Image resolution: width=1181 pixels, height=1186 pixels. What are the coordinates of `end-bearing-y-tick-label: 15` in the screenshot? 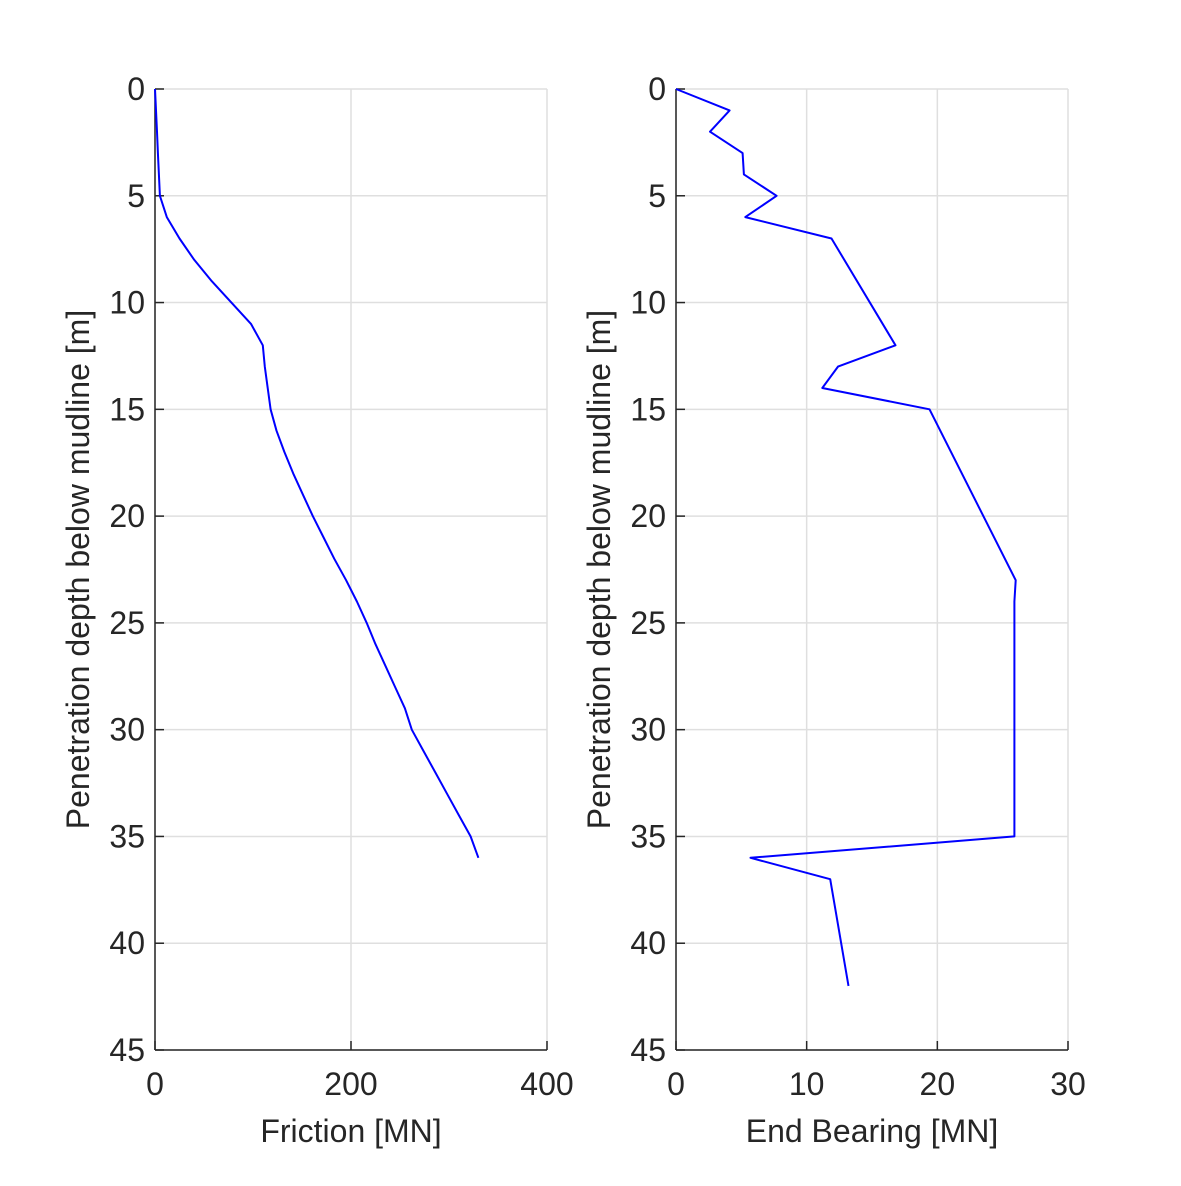 It's located at (648, 409).